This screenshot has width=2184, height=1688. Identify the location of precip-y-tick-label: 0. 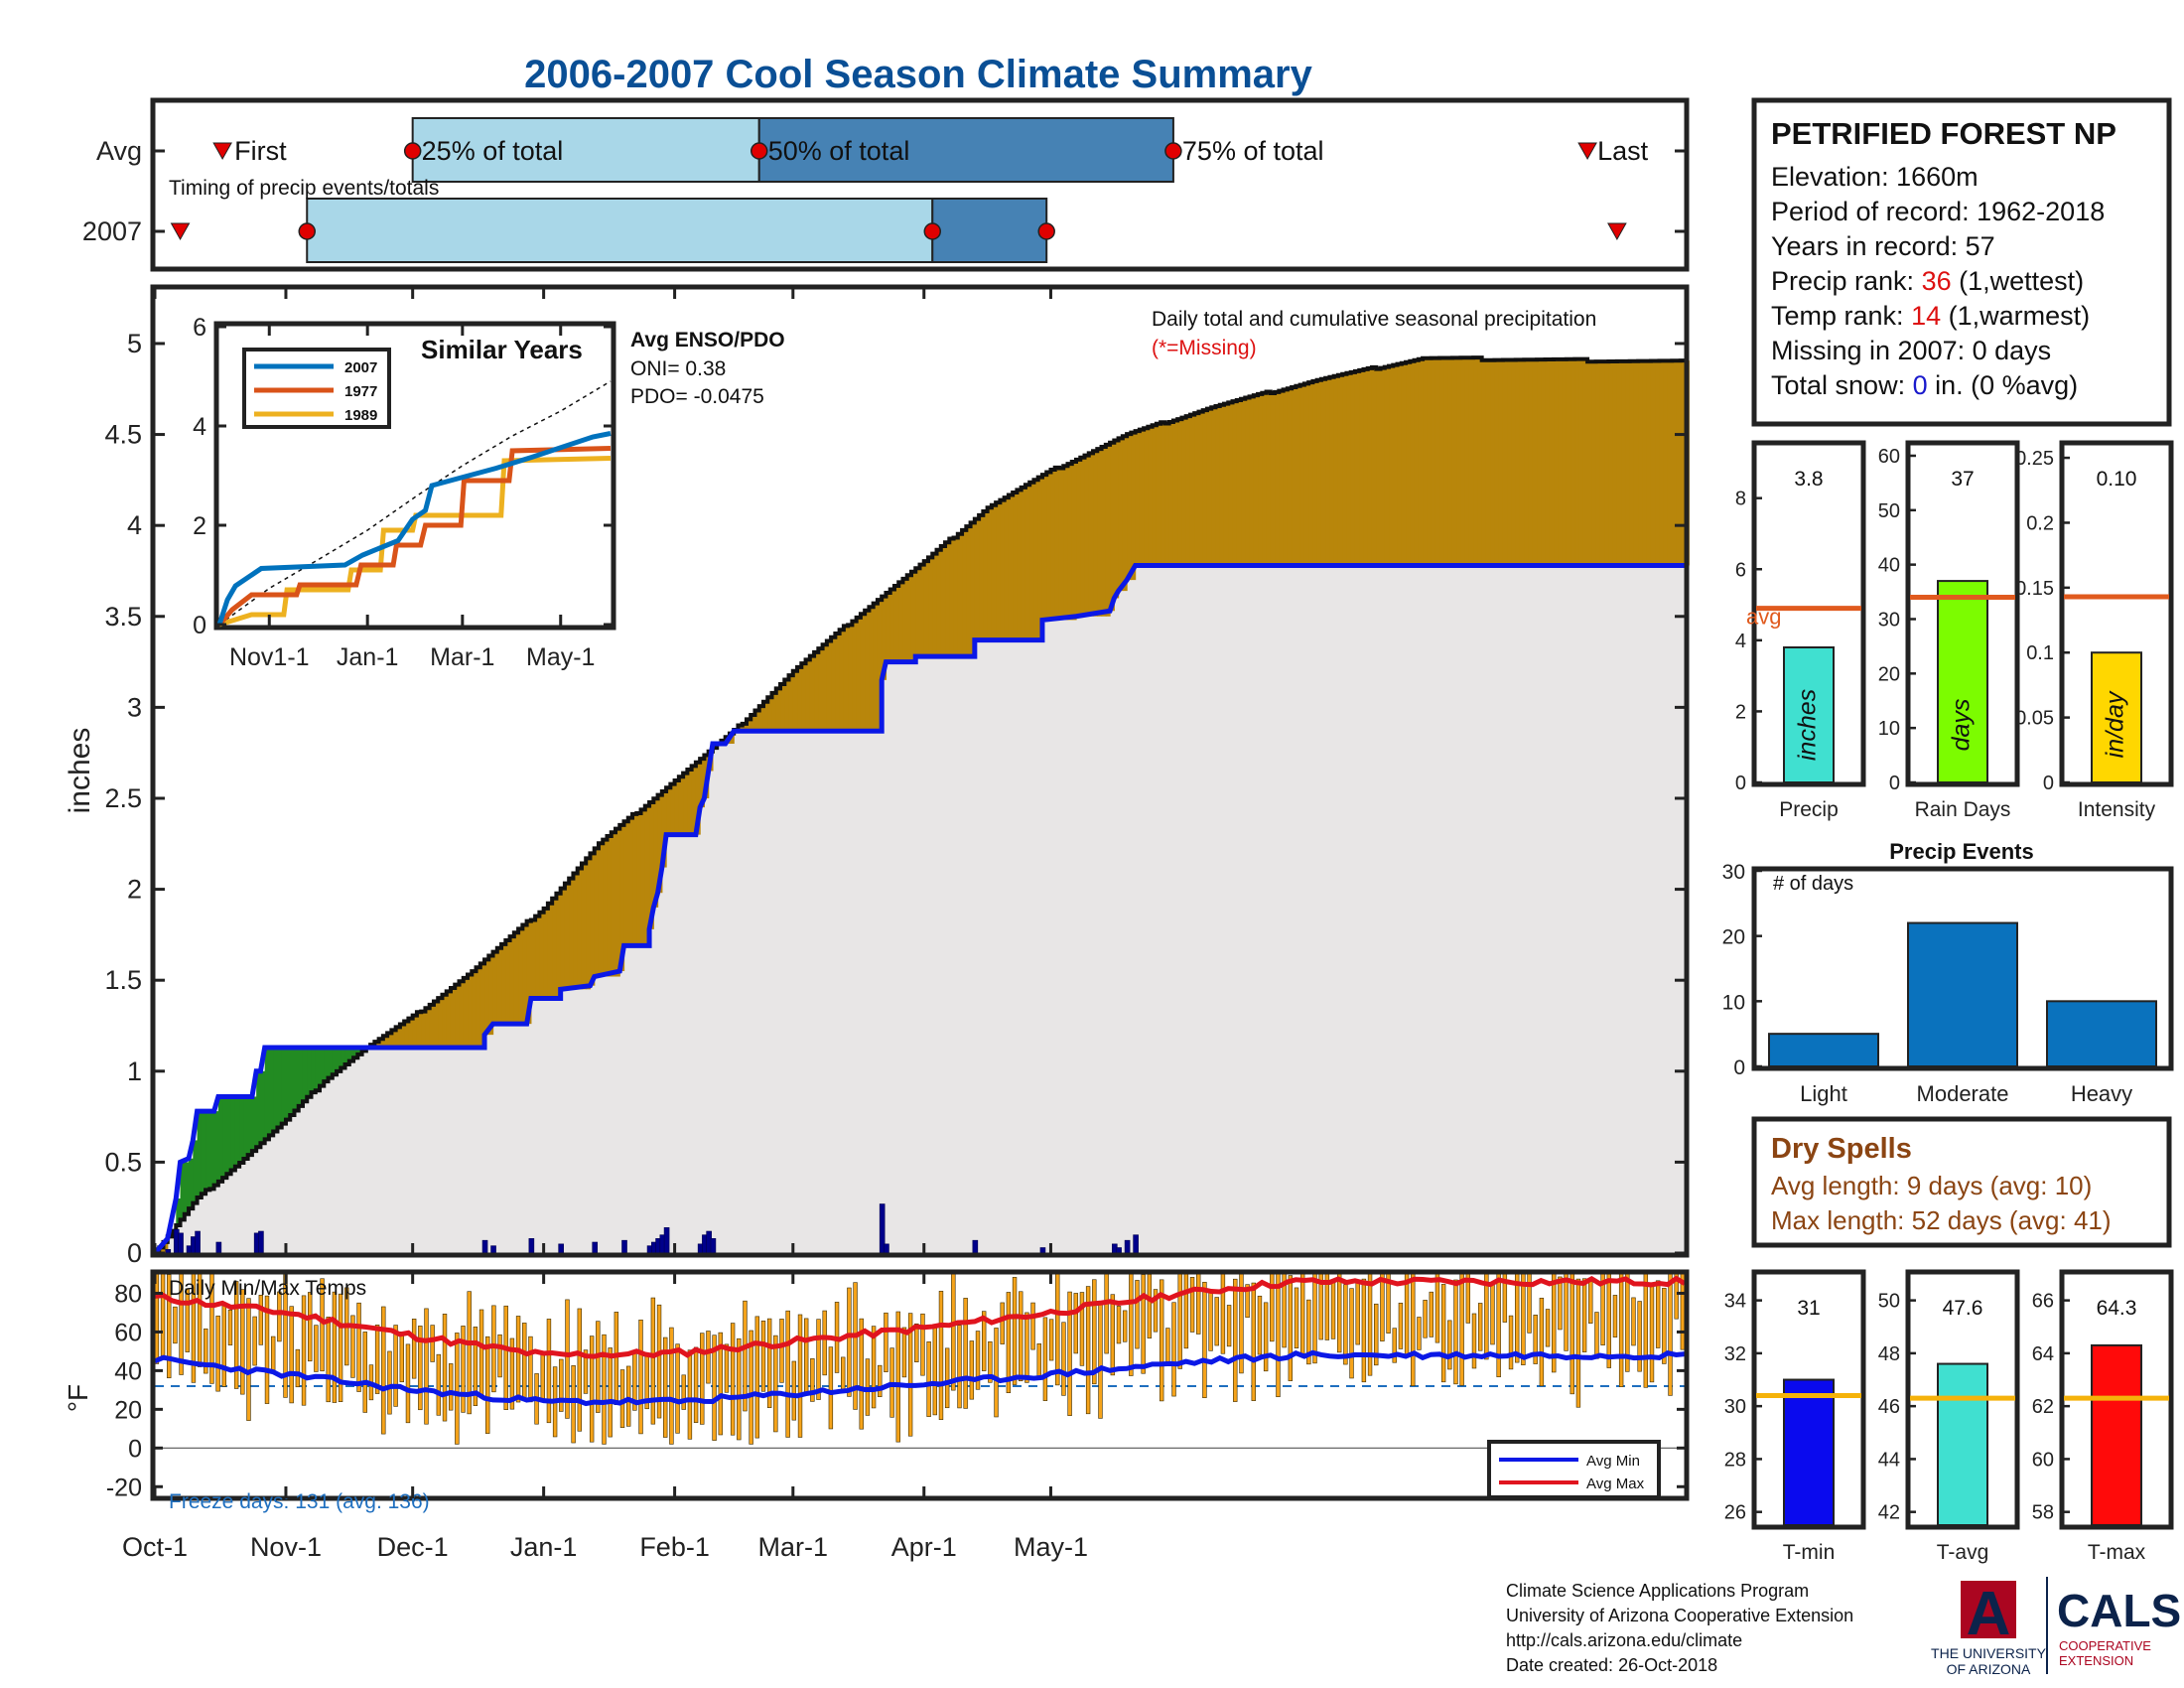
(134, 1253).